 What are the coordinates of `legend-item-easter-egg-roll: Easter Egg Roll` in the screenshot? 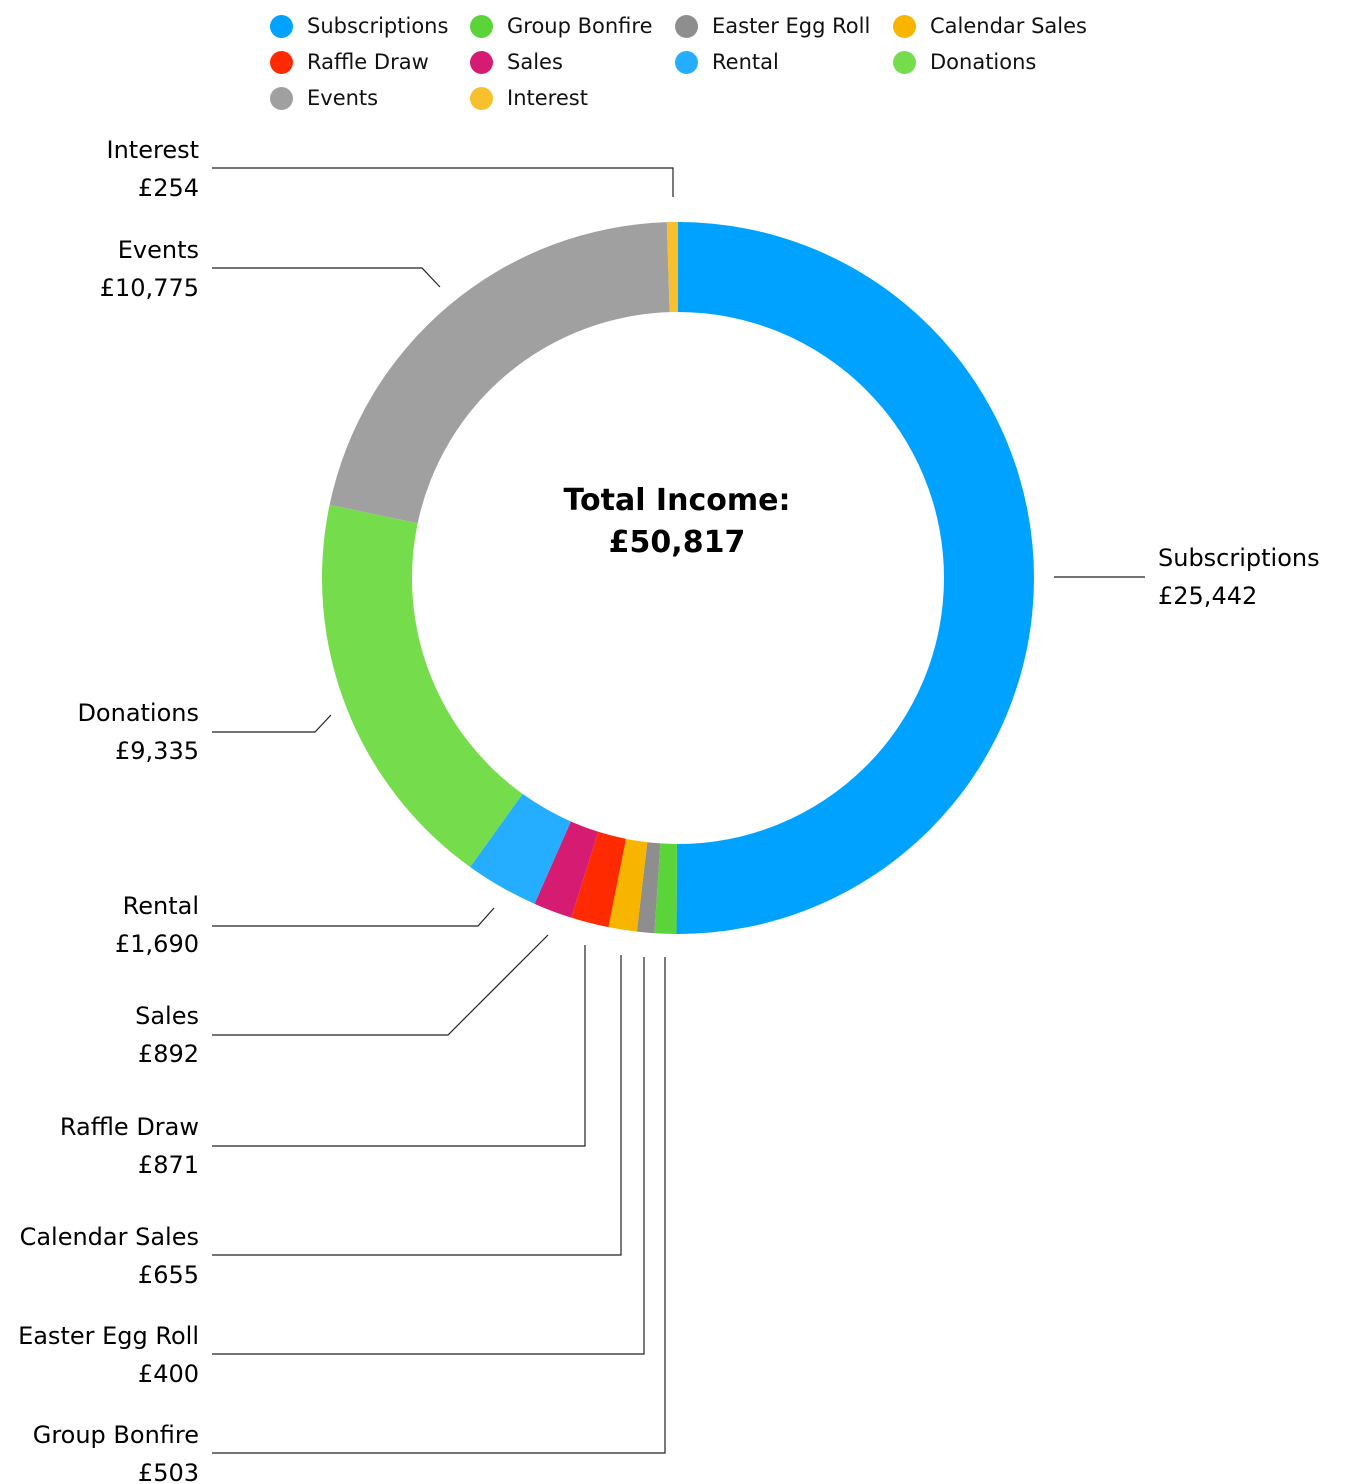 It's located at (772, 26).